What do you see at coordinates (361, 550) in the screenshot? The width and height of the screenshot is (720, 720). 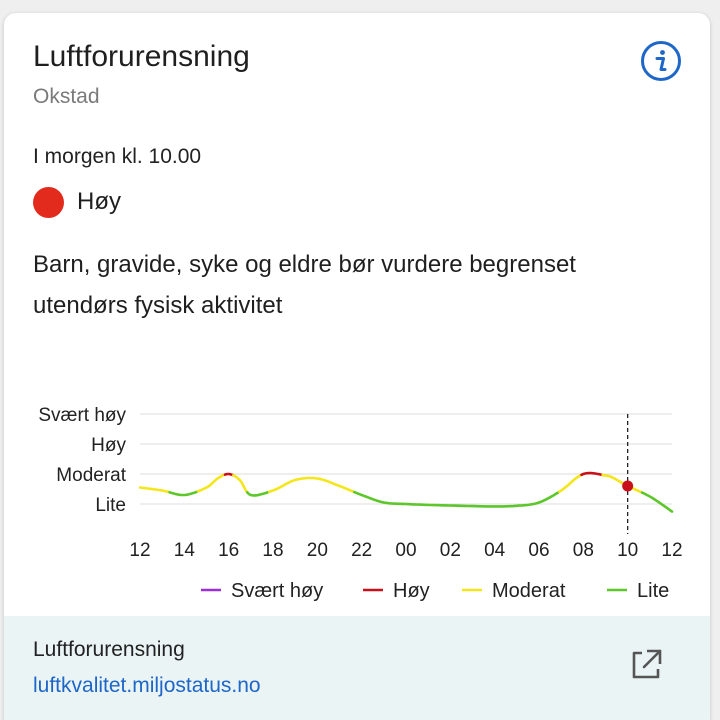 I see `x-tick-label: 22` at bounding box center [361, 550].